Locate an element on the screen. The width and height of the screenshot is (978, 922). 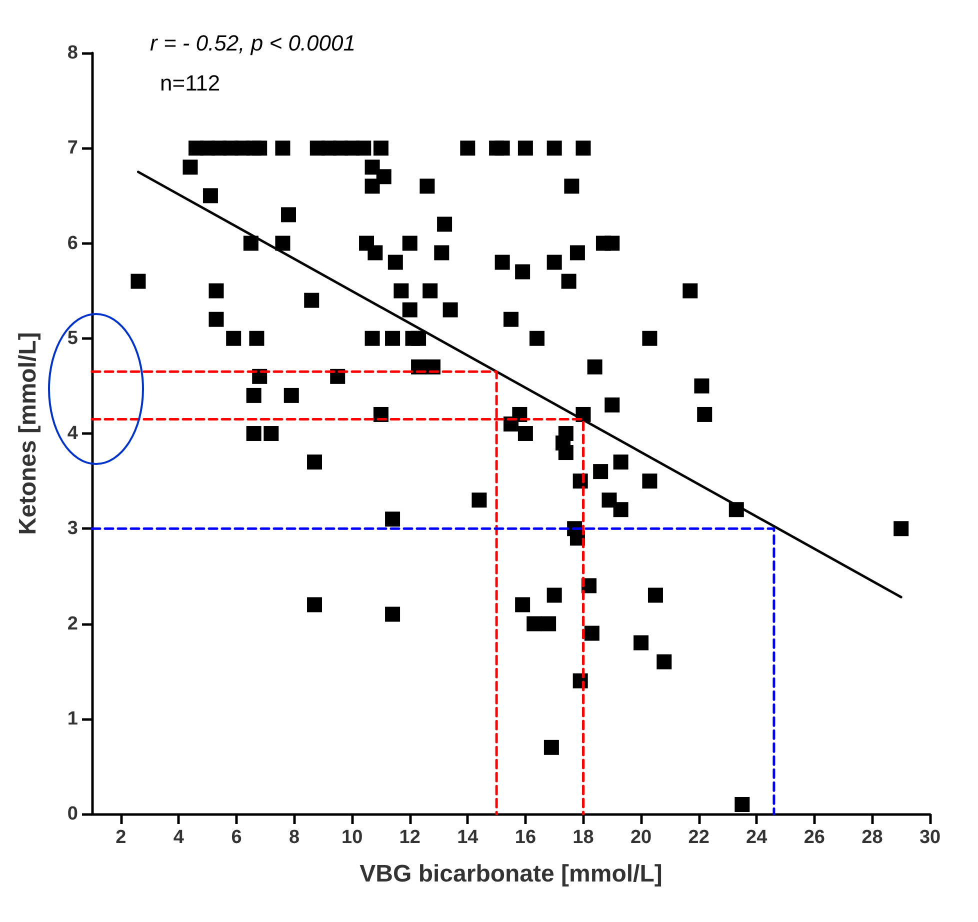
x-tick-label: 6 is located at coordinates (236, 837).